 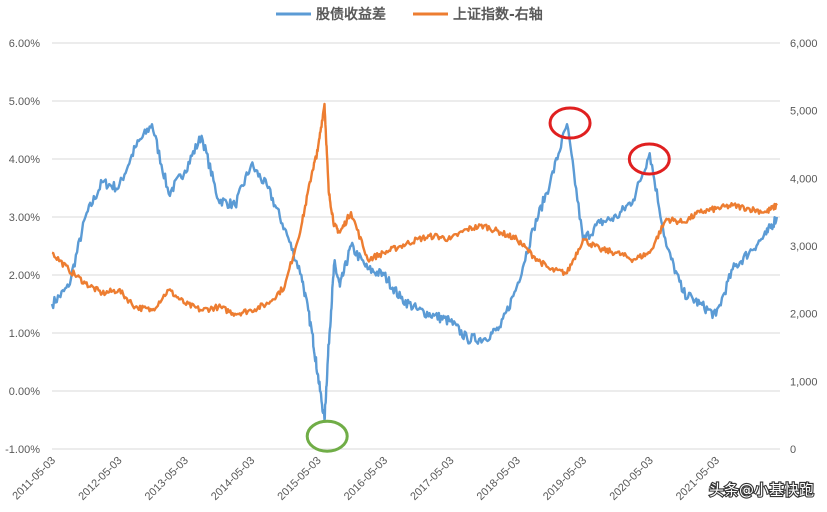 I want to click on x-tick-label: 2011-05-03, so click(x=34, y=479).